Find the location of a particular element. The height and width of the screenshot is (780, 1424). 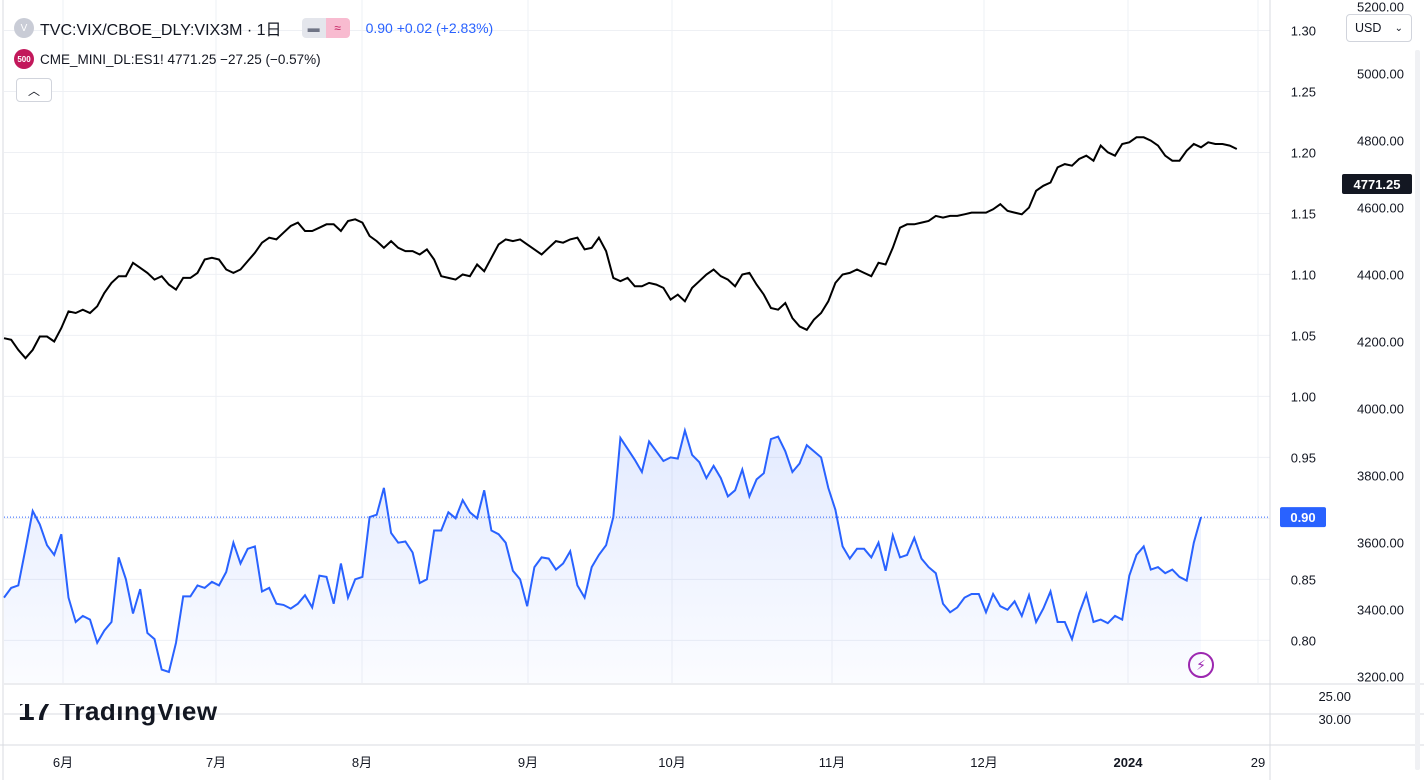

symbol-badge-es: 500 is located at coordinates (24, 59).